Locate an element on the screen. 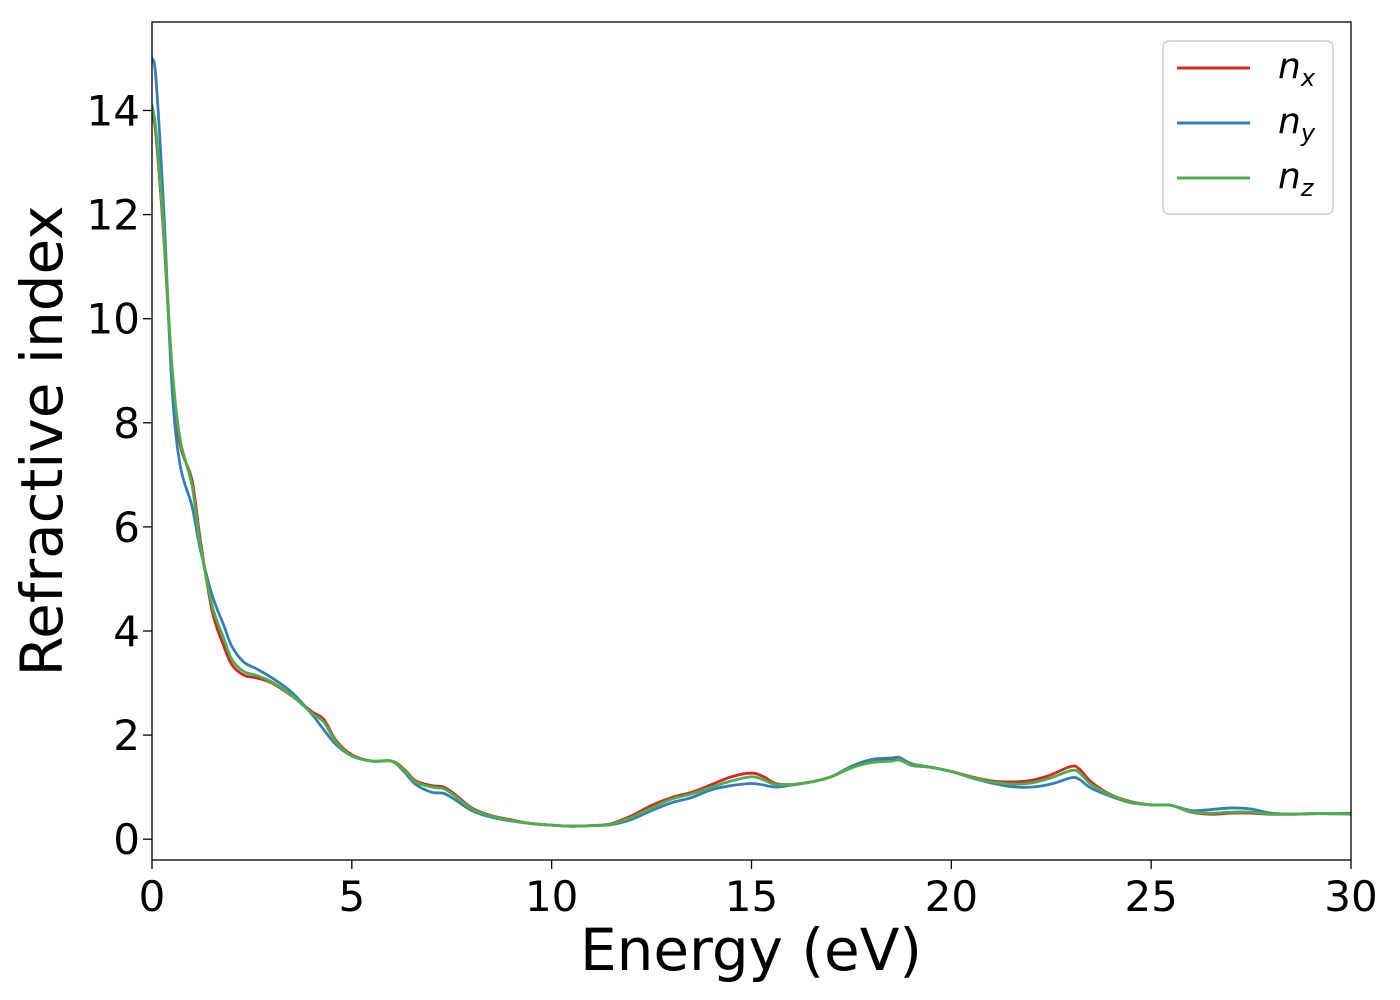  y-tick-label: 8 is located at coordinates (126, 423).